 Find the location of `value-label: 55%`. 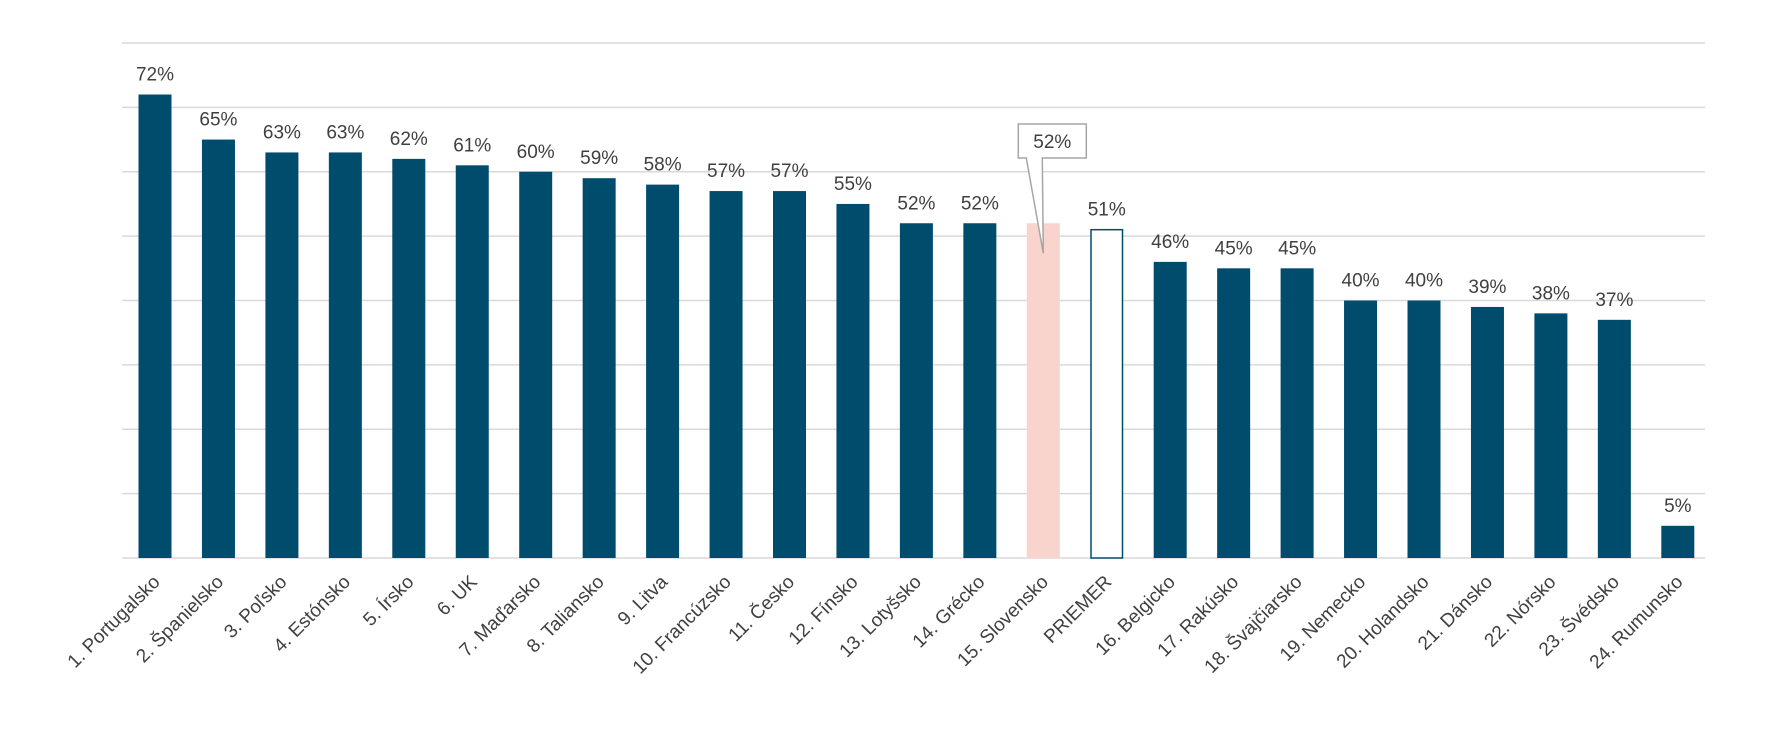

value-label: 55% is located at coordinates (853, 184).